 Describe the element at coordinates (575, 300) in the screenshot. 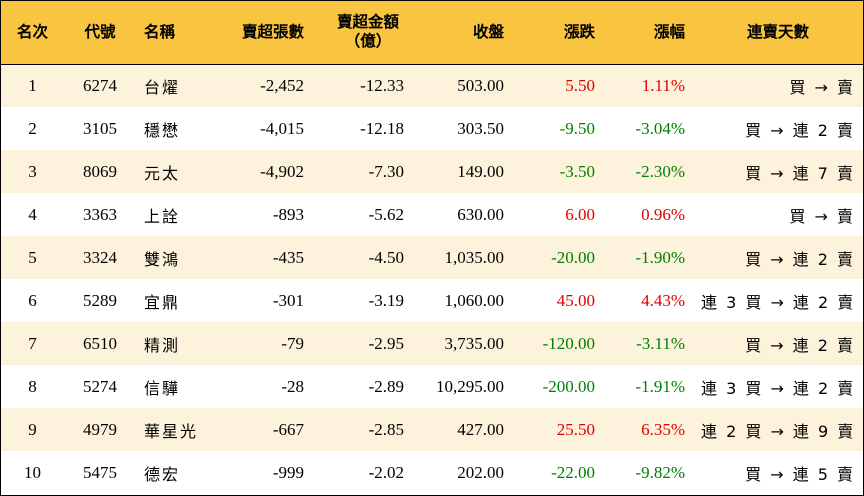

I see `change-cell: 45.00` at that location.